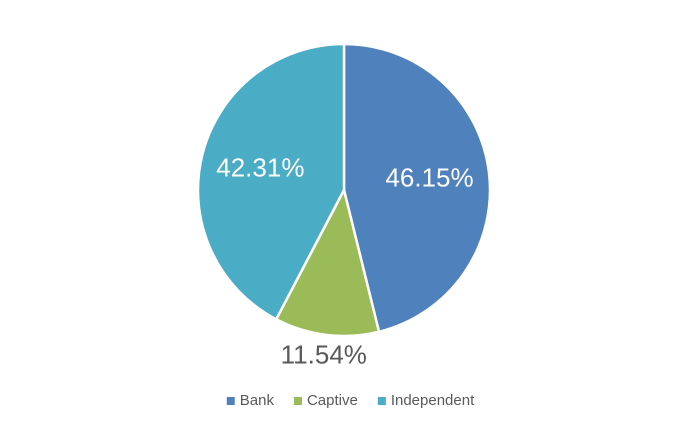 The width and height of the screenshot is (695, 427). Describe the element at coordinates (324, 355) in the screenshot. I see `data-label: 11.54%` at that location.